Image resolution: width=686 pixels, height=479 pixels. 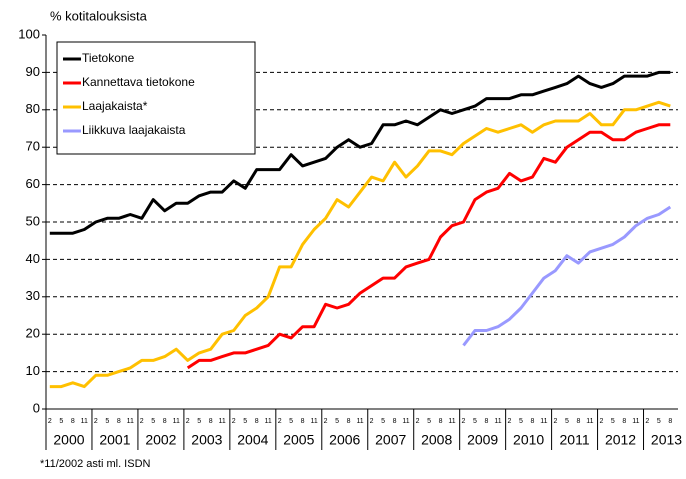 I want to click on y-tick-label: 70, so click(x=33, y=146).